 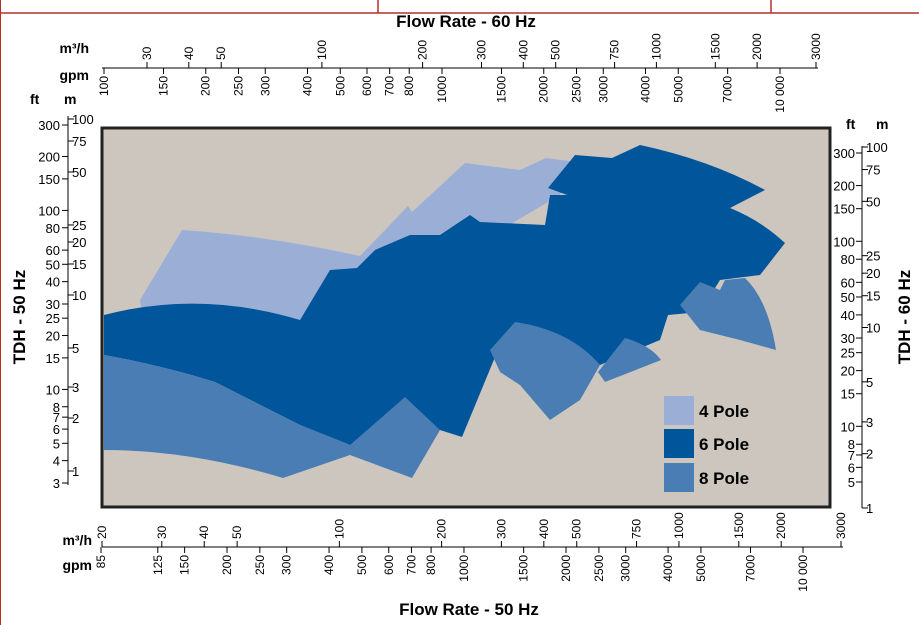 I want to click on region-8-pole-right-small, so click(x=629, y=360).